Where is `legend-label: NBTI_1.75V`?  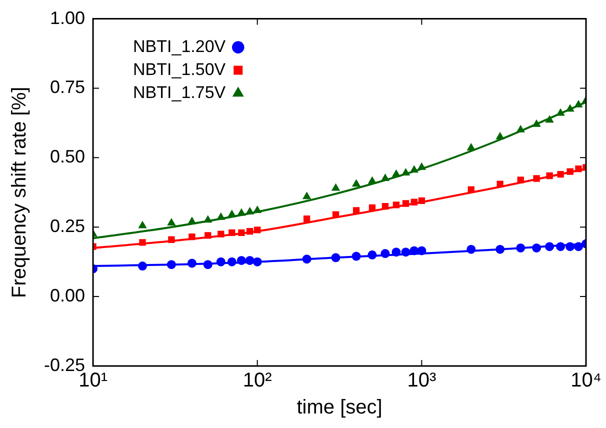
legend-label: NBTI_1.75V is located at coordinates (179, 92).